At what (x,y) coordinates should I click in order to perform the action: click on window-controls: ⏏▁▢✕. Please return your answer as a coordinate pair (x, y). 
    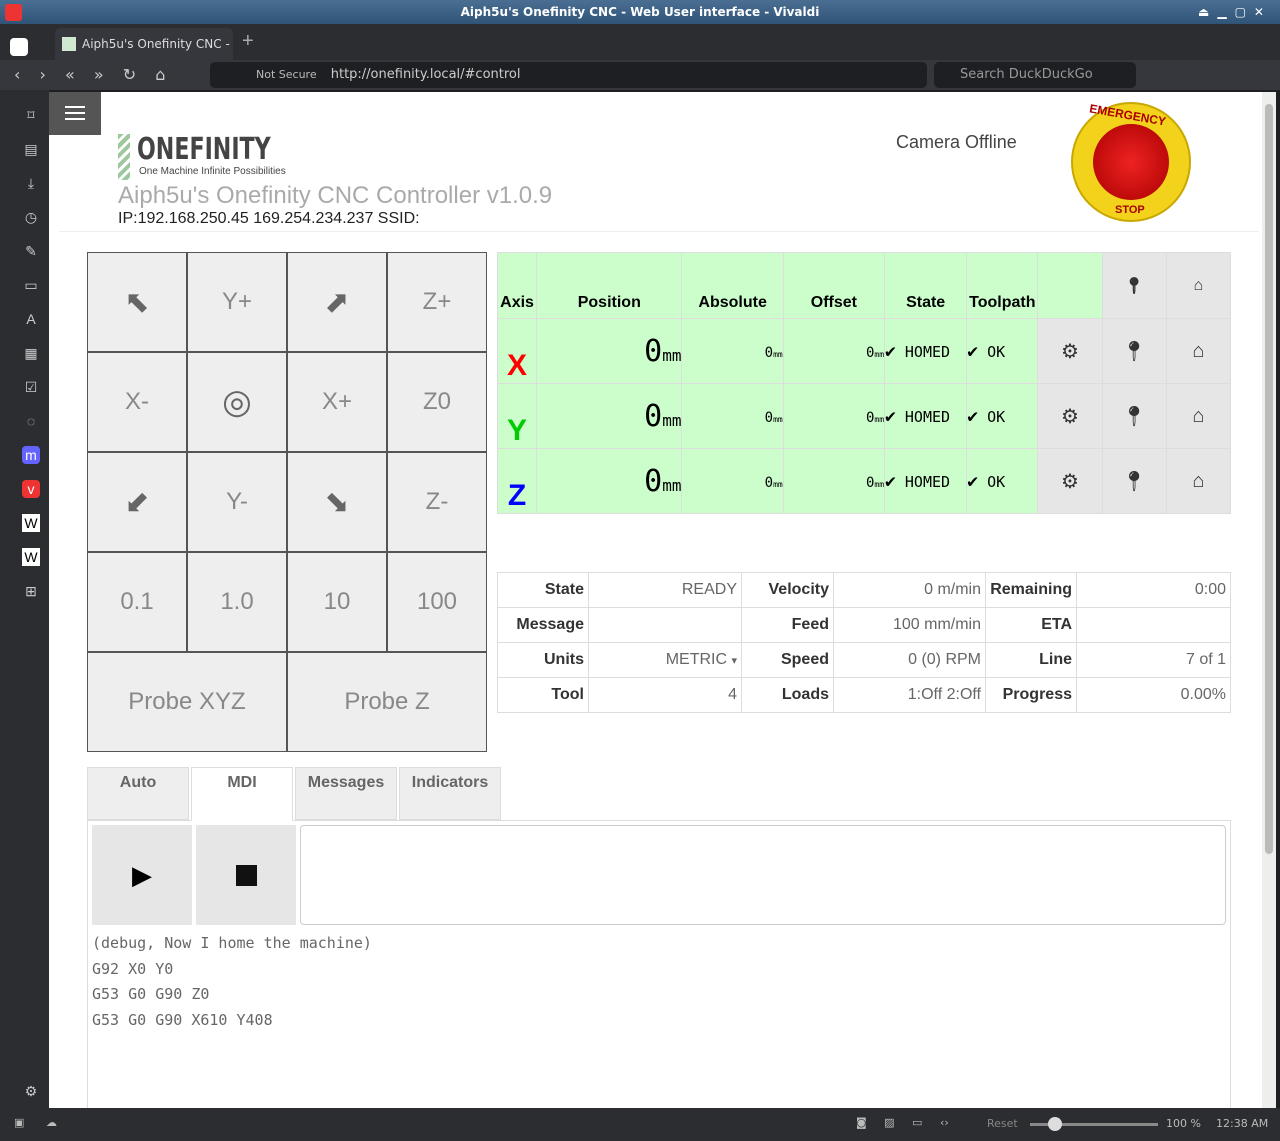
    Looking at the image, I should click on (1235, 12).